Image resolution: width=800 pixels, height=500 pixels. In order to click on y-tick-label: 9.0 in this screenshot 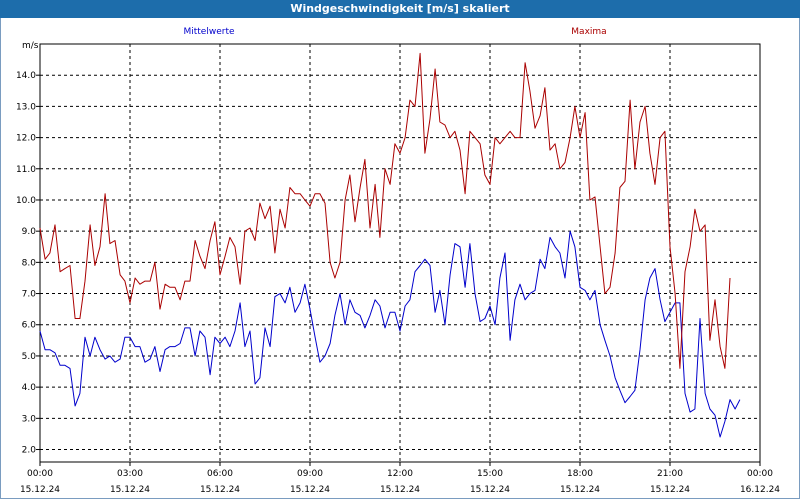, I will do `click(29, 232)`.